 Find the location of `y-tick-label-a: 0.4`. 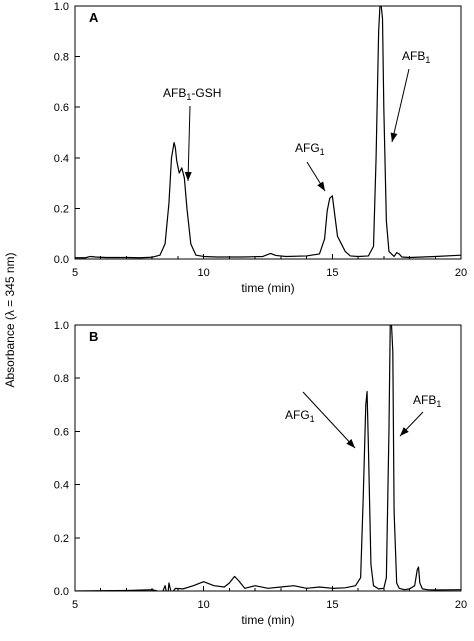

y-tick-label-a: 0.4 is located at coordinates (61, 159).